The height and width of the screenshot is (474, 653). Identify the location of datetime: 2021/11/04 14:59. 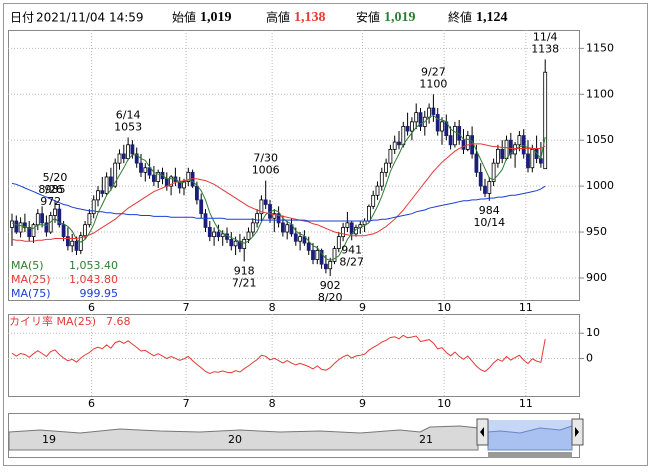
(90, 18).